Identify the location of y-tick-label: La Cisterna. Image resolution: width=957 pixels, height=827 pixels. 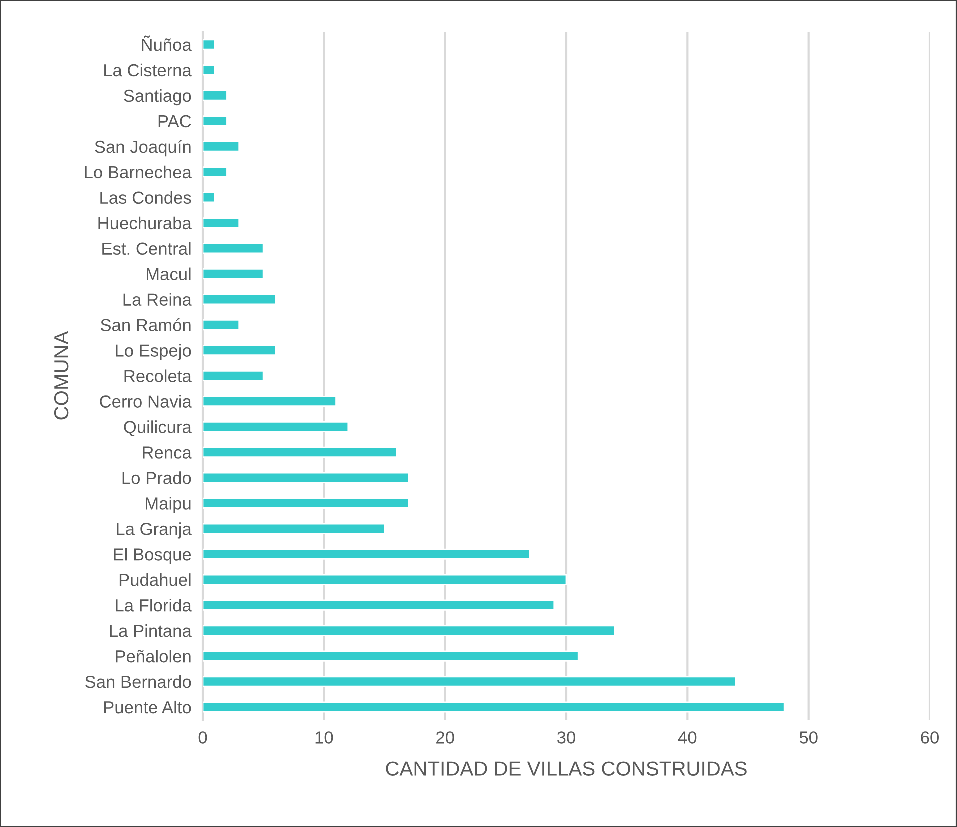
(148, 70).